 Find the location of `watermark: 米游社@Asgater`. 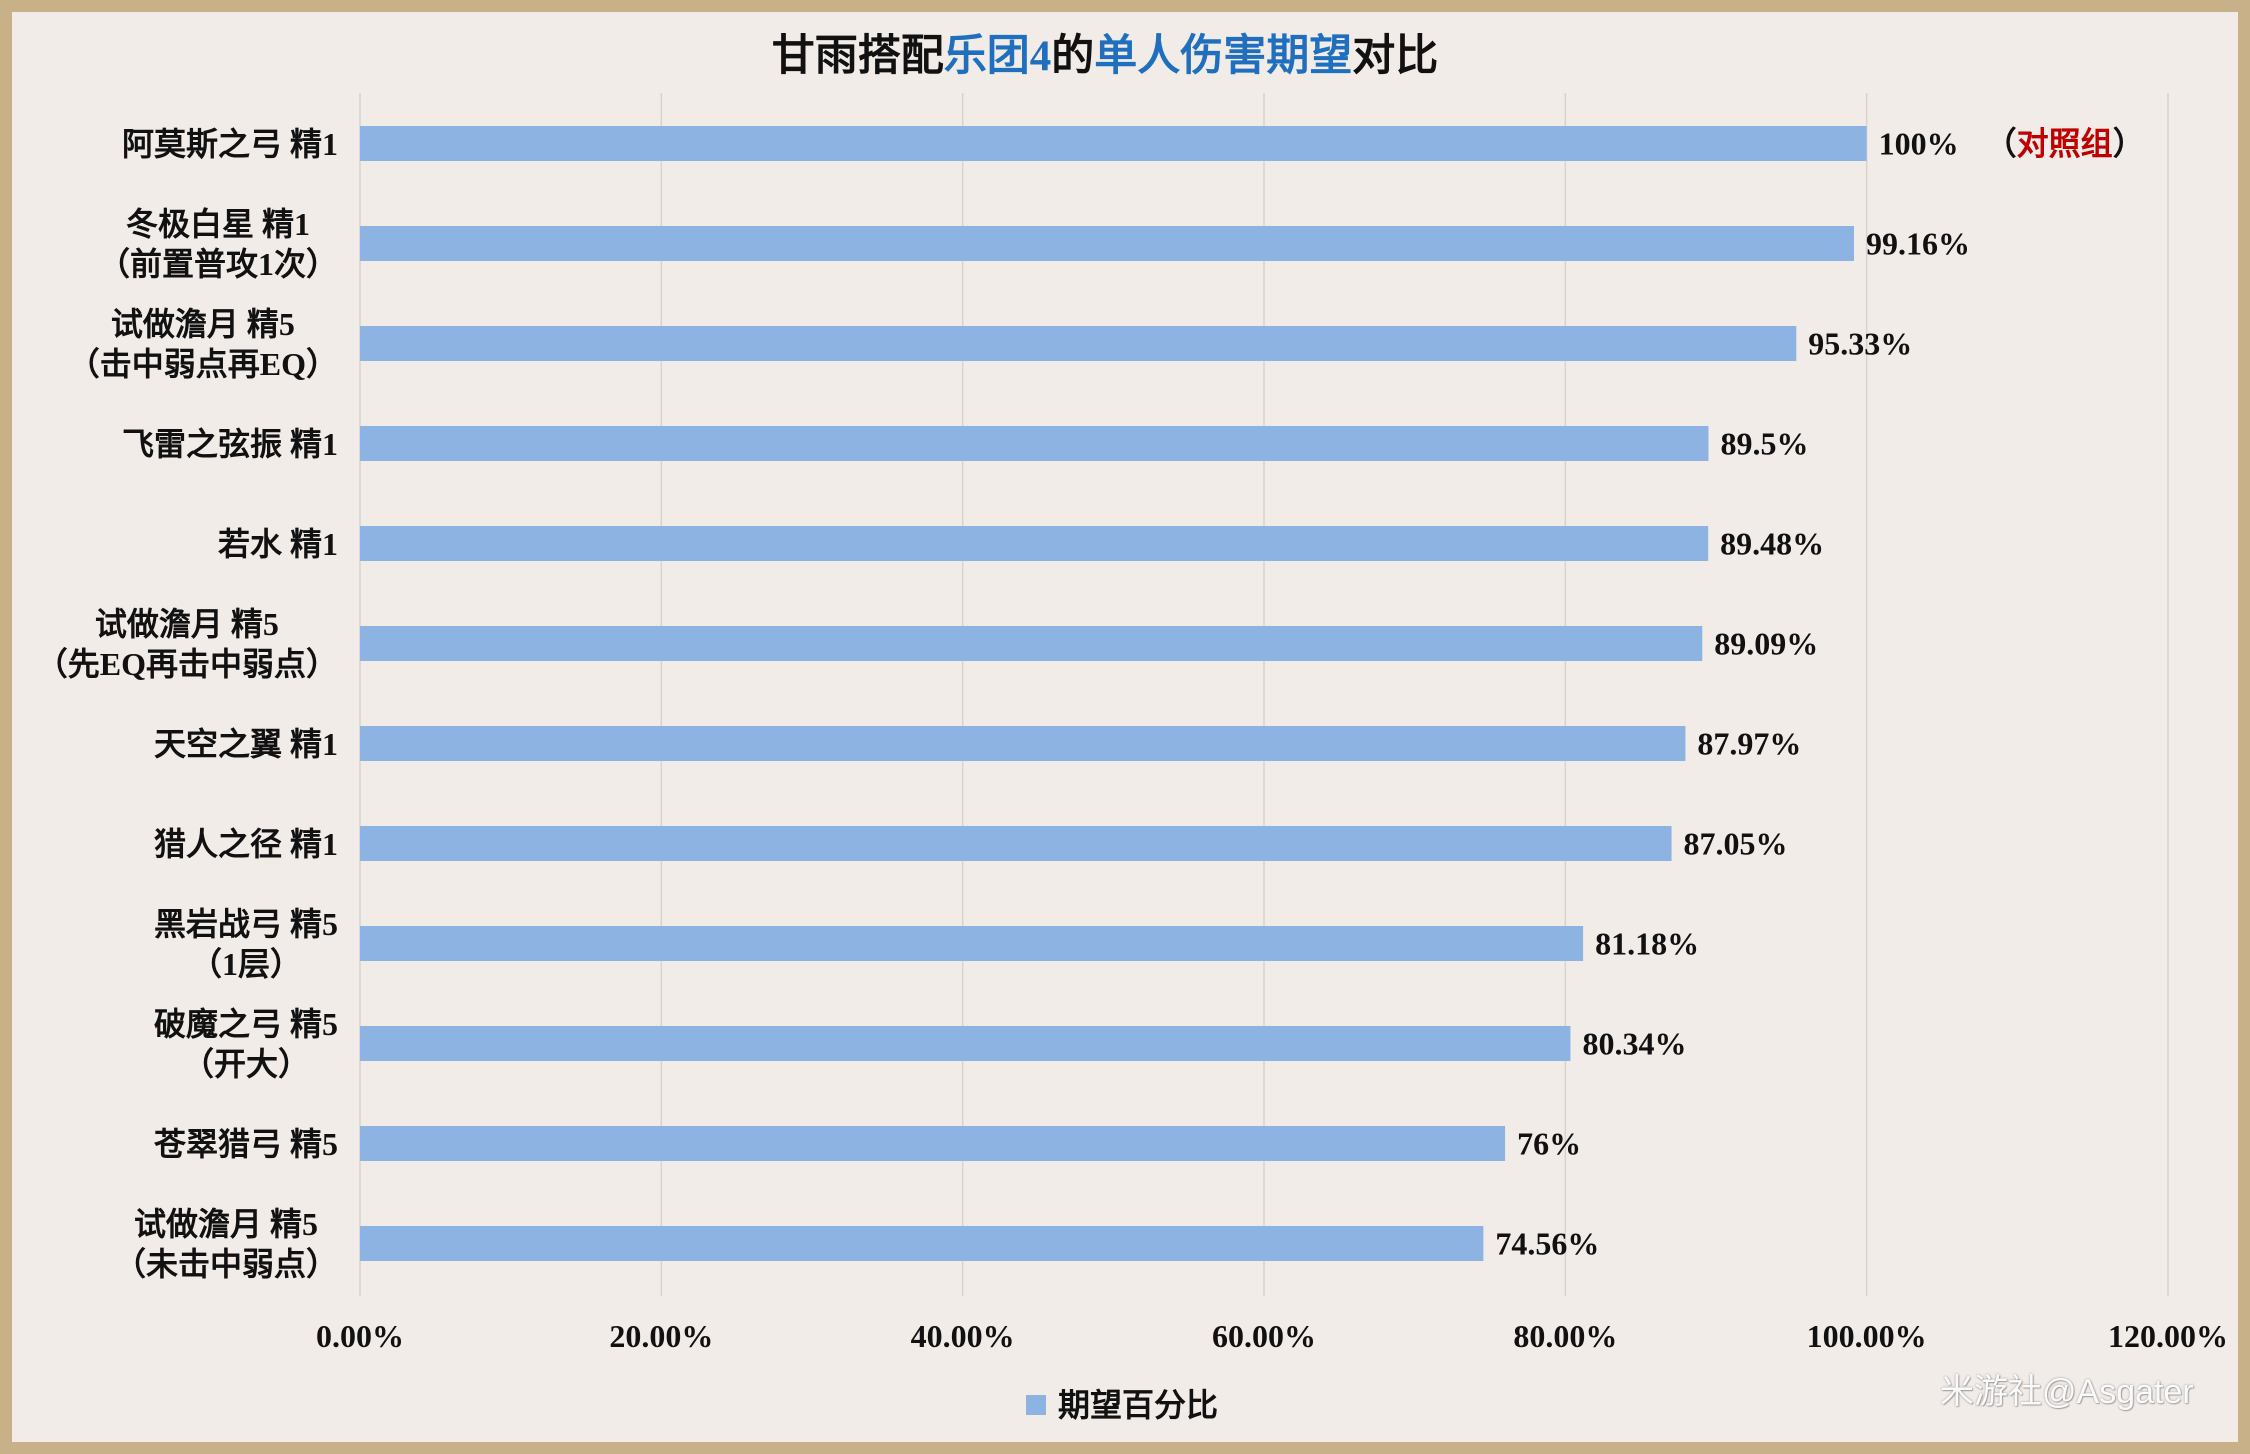

watermark: 米游社@Asgater is located at coordinates (2067, 1392).